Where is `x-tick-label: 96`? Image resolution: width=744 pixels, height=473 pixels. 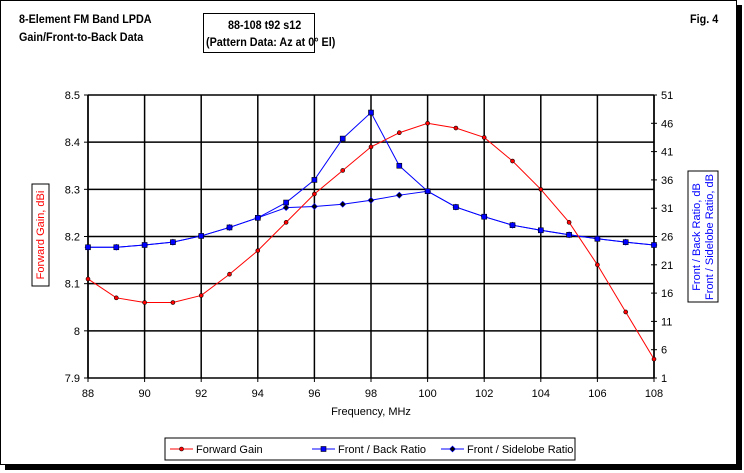 x-tick-label: 96 is located at coordinates (314, 394).